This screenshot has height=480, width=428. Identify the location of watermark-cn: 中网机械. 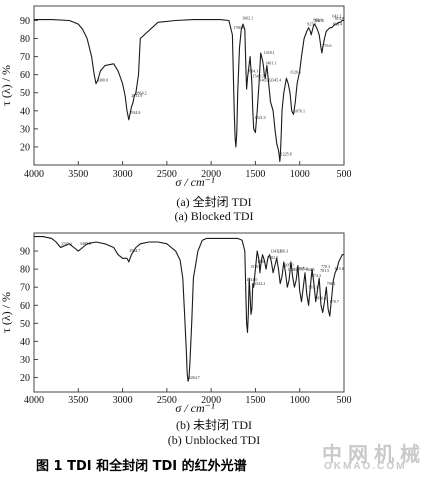
(374, 454).